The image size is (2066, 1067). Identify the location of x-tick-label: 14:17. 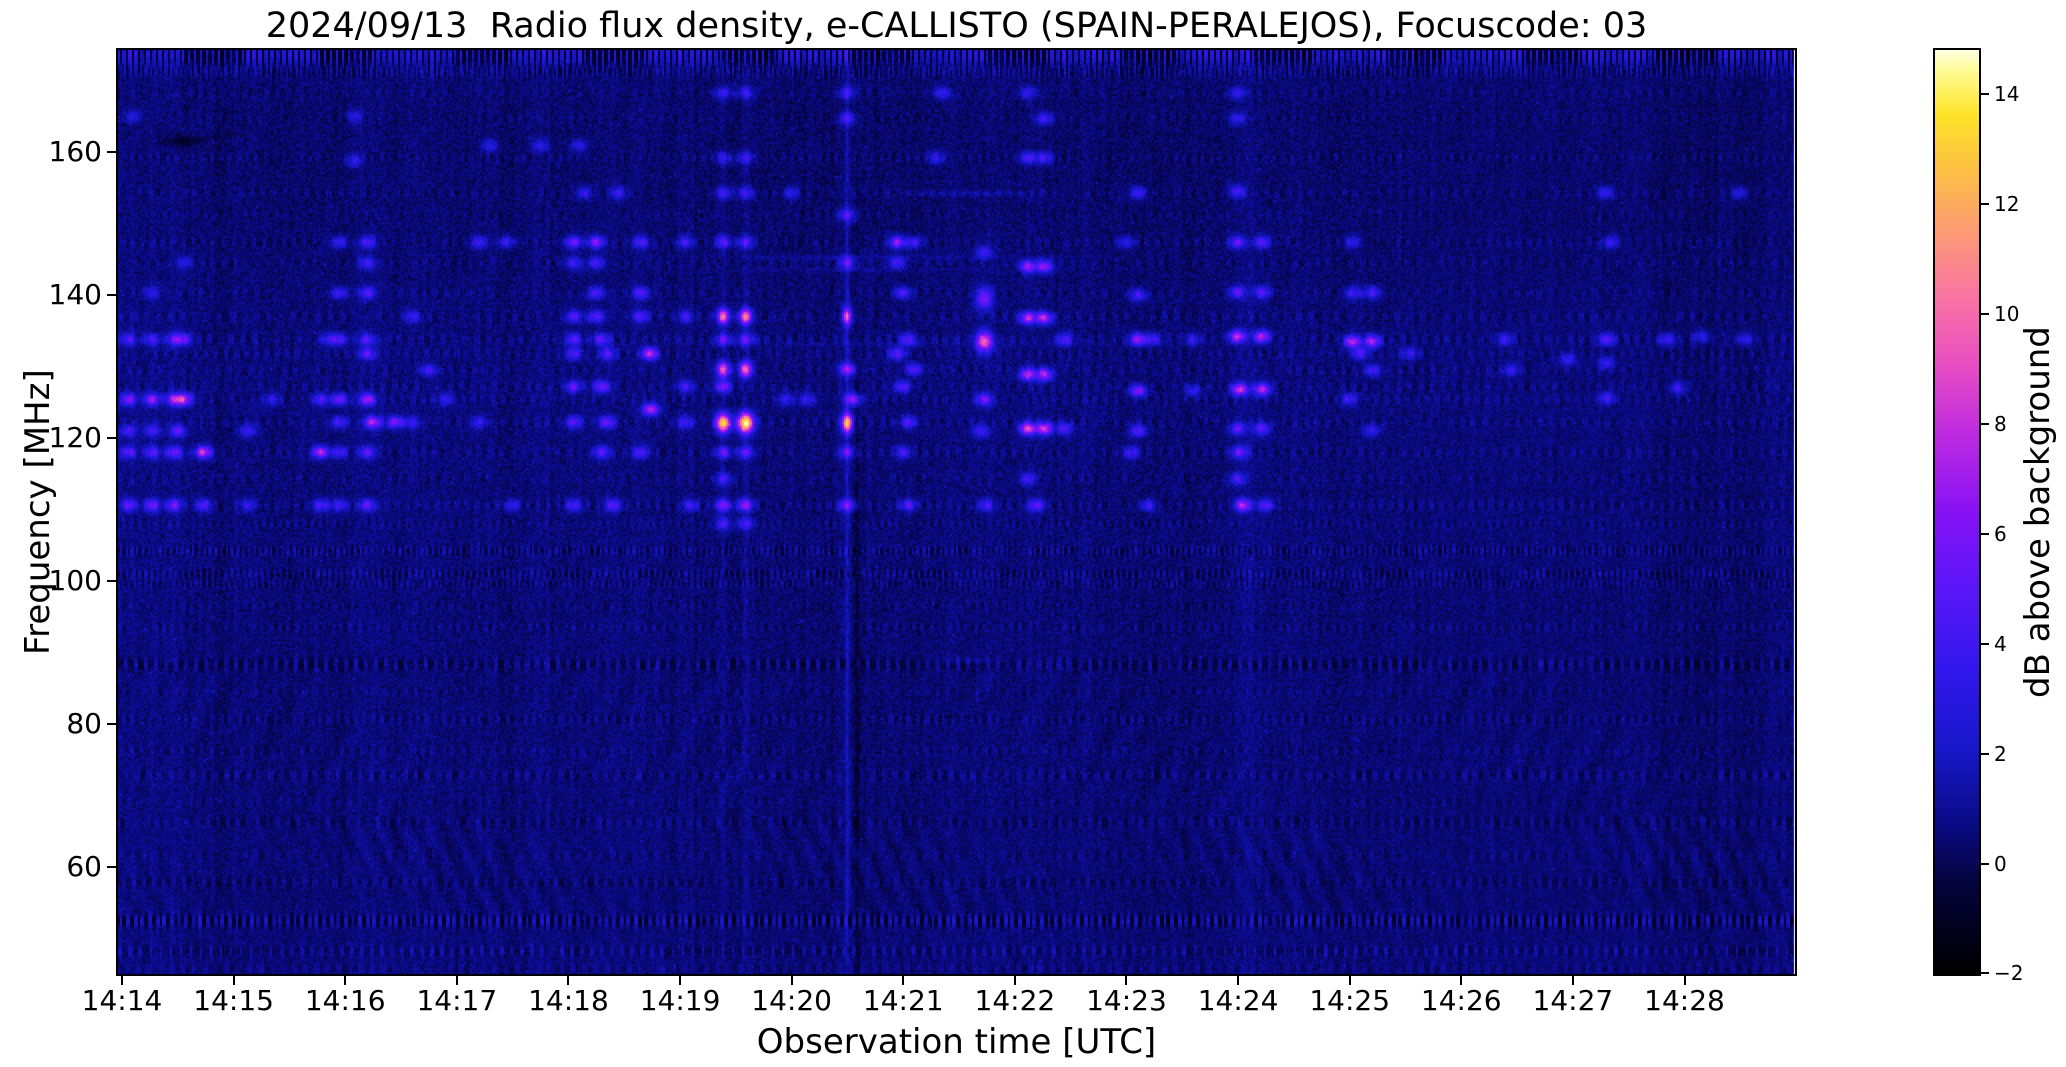
(457, 1000).